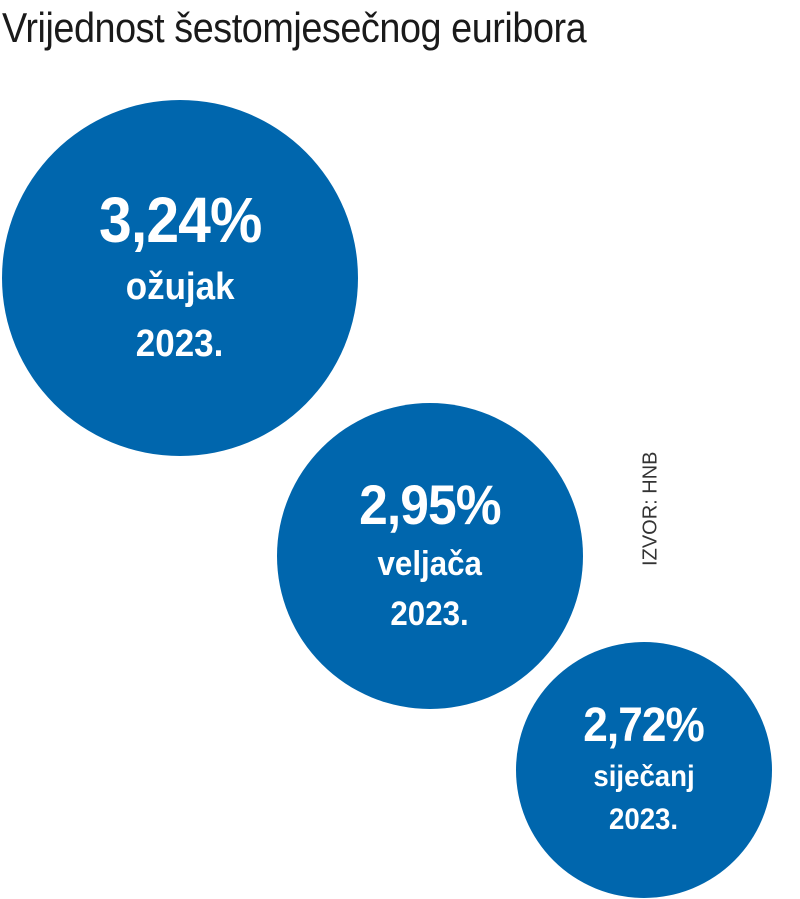 This screenshot has width=800, height=899. Describe the element at coordinates (644, 725) in the screenshot. I see `bubble-value-label: 2,72%` at that location.